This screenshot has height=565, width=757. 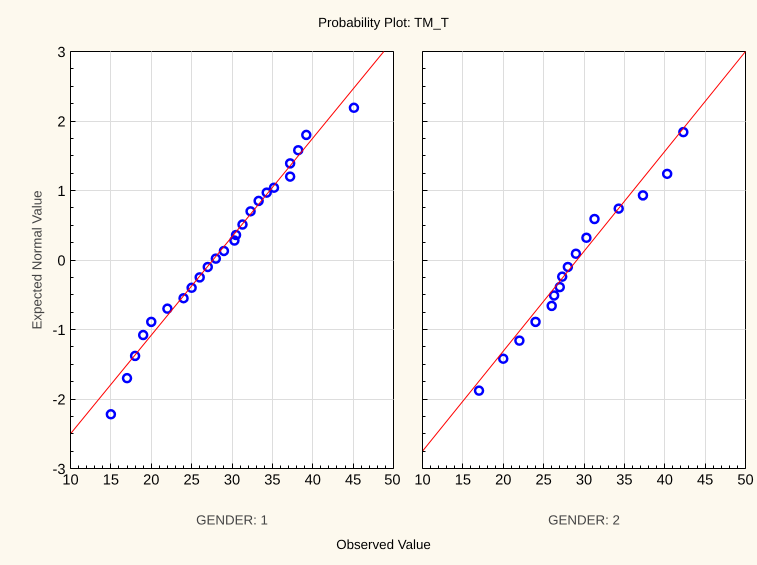 What do you see at coordinates (61, 122) in the screenshot?
I see `y-tick-label: 2` at bounding box center [61, 122].